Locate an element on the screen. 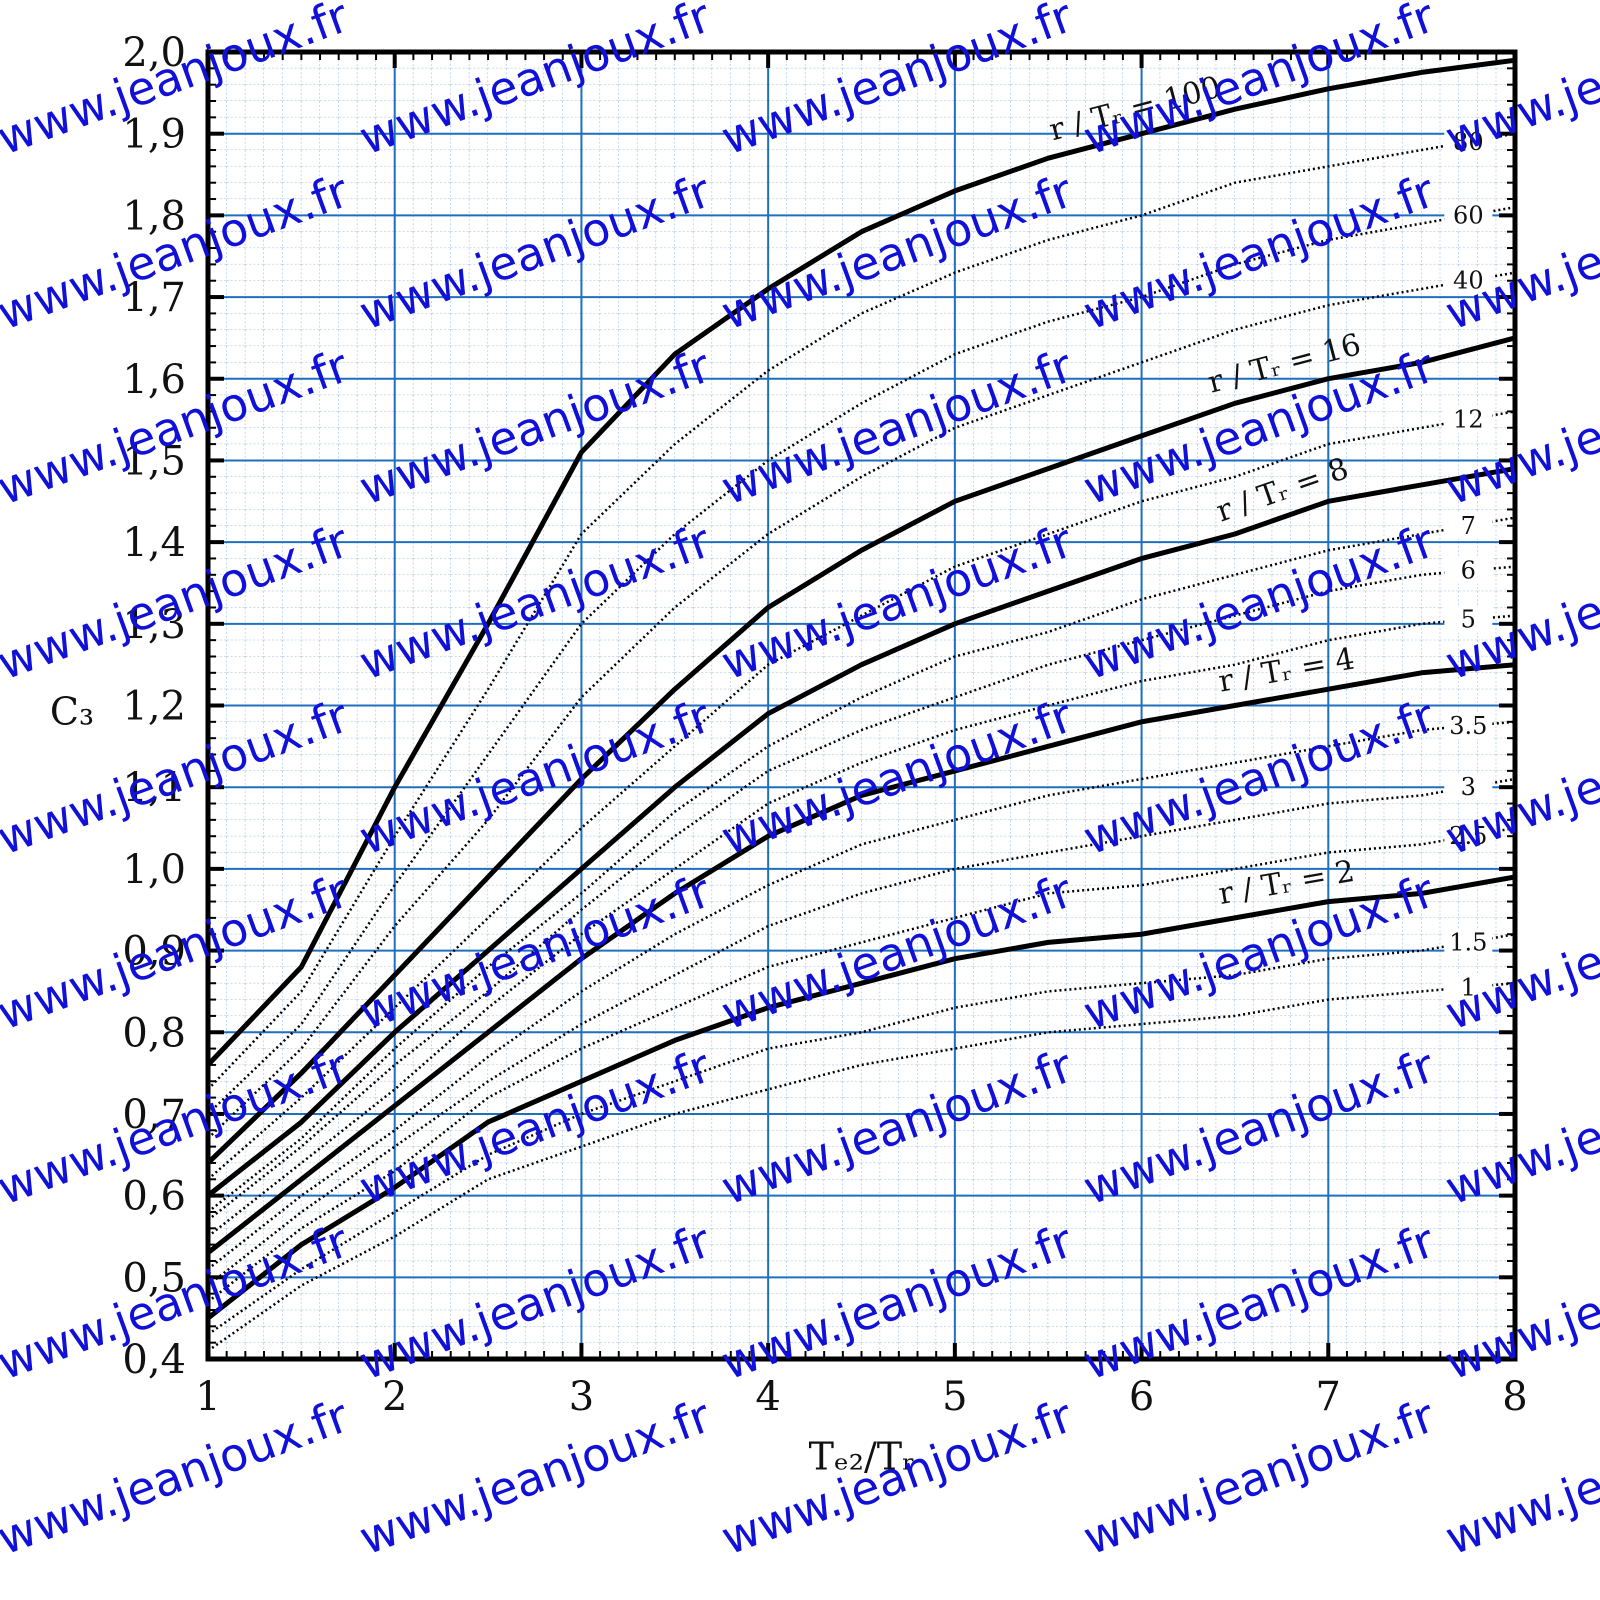 Image resolution: width=1600 pixels, height=1600 pixels. y-tick-label: 0,7 is located at coordinates (154, 1115).